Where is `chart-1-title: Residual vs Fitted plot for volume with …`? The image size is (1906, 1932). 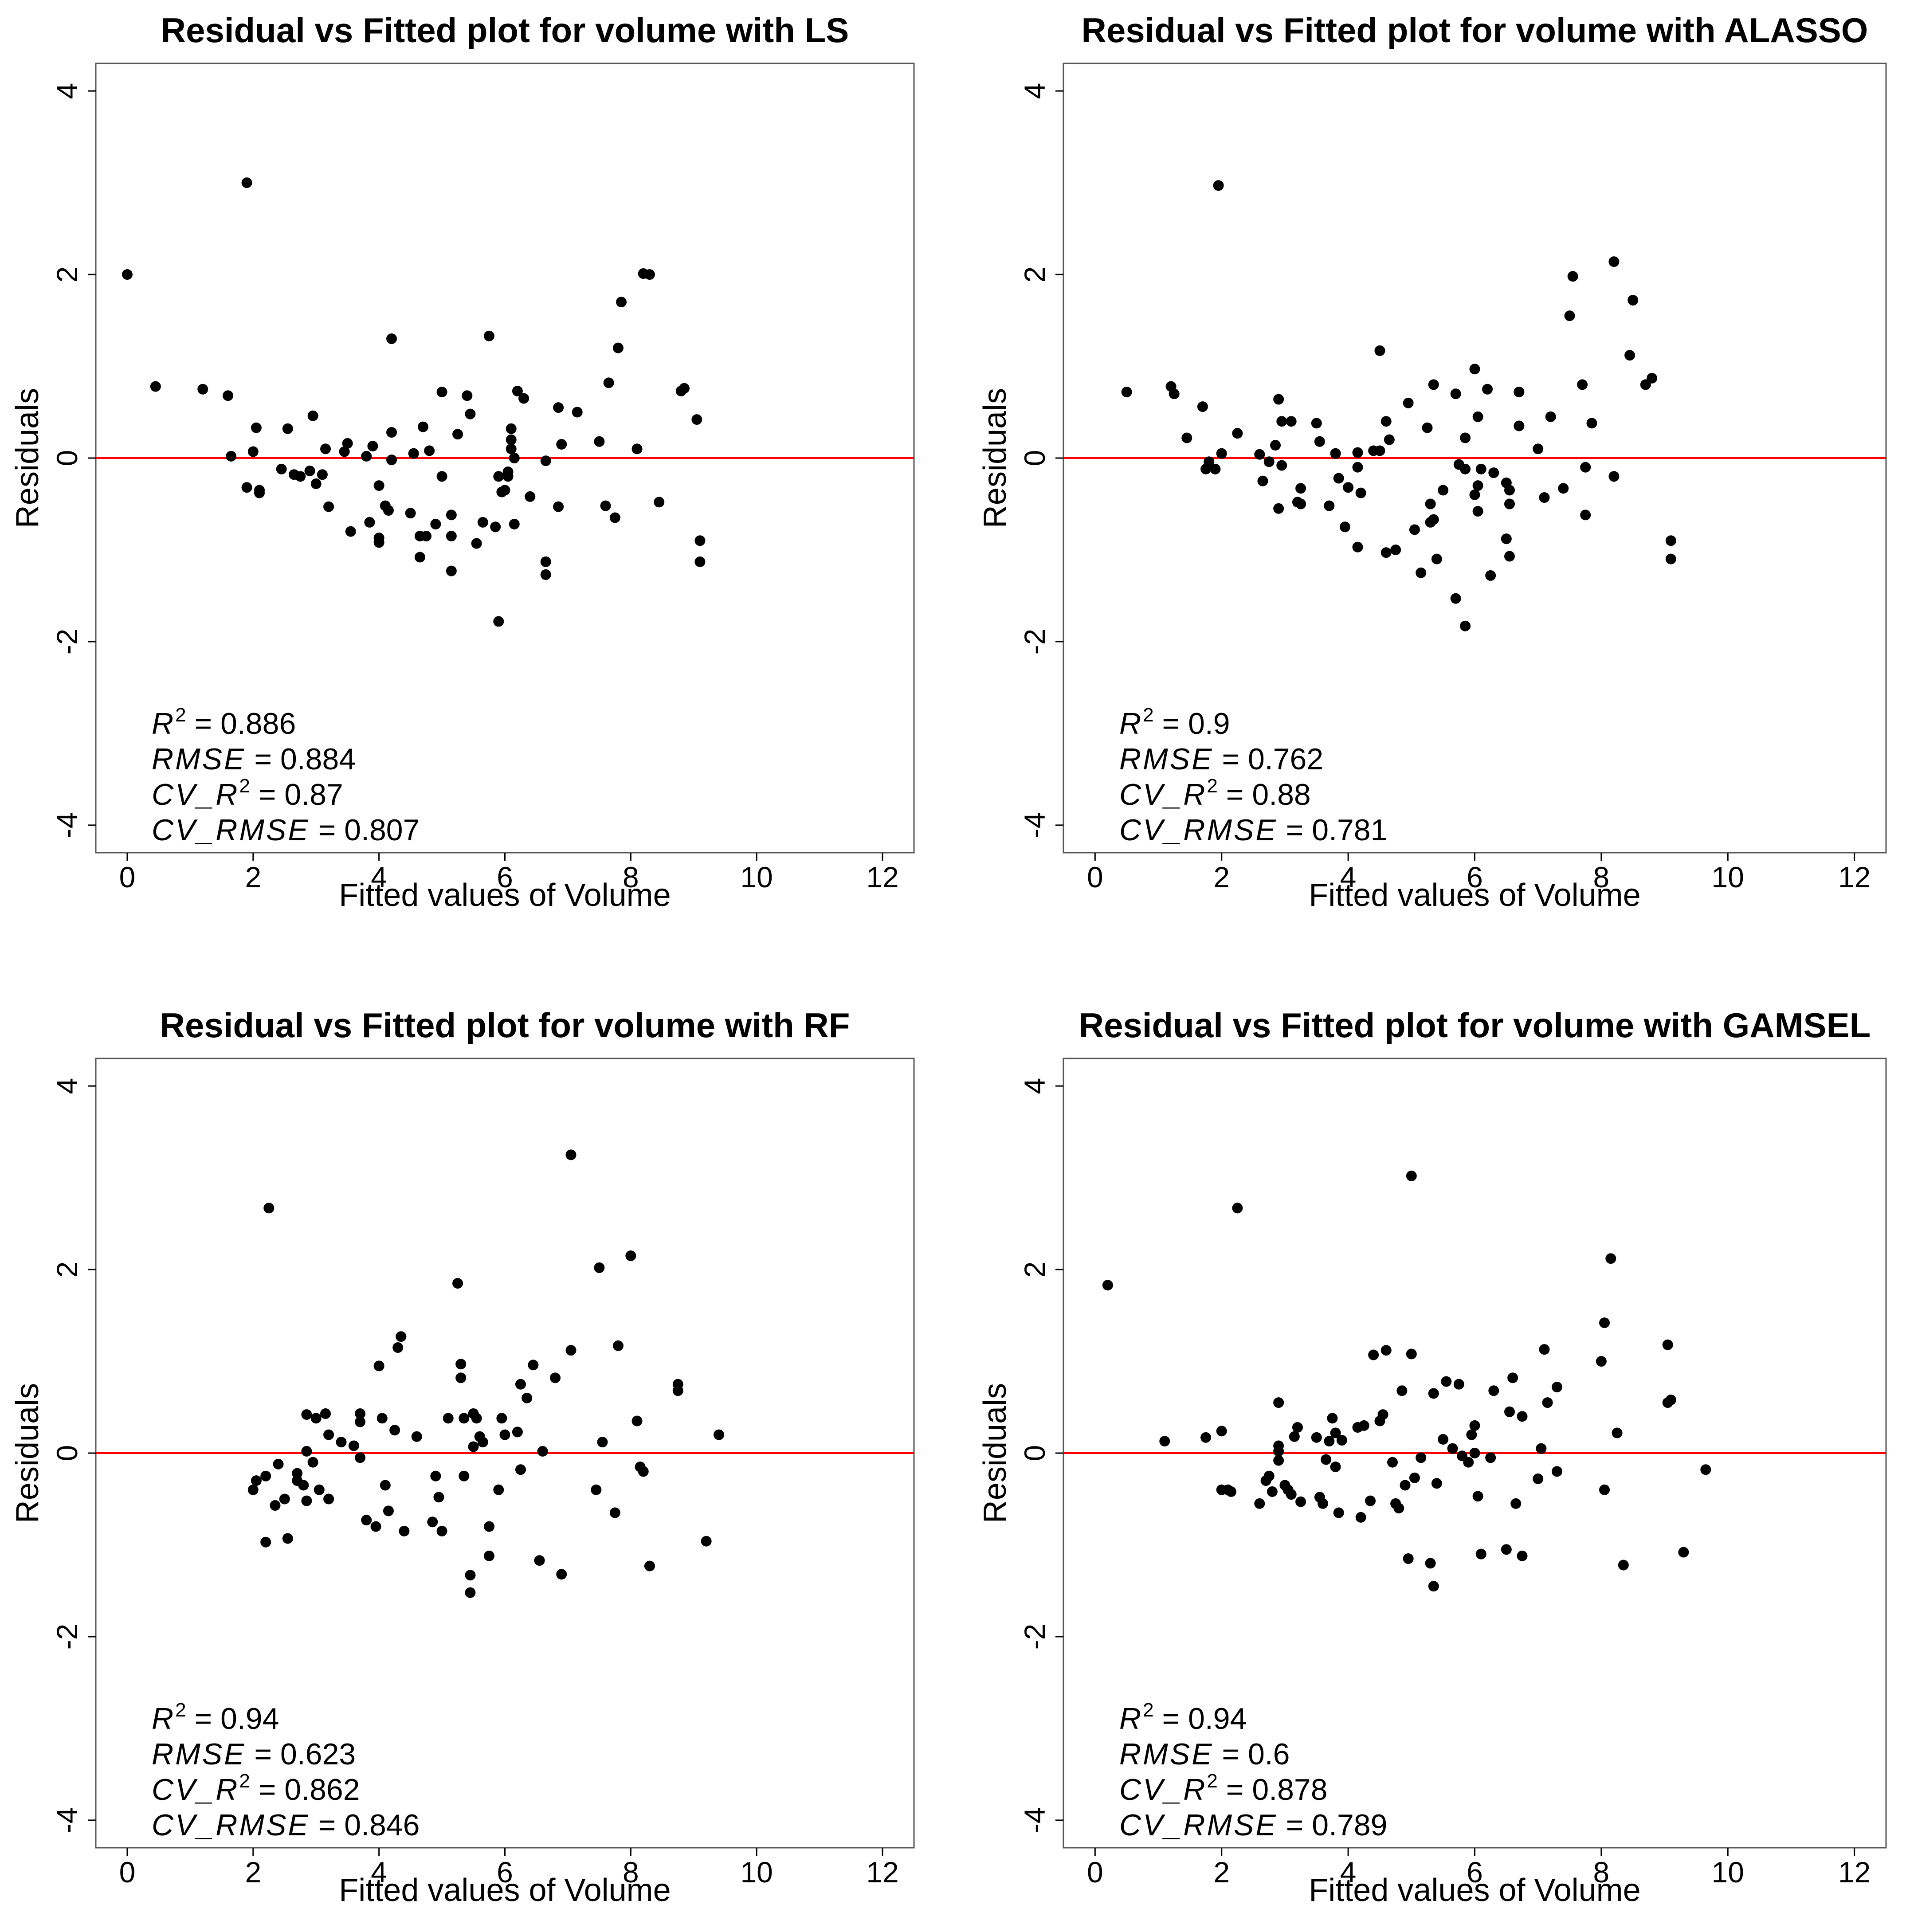
chart-1-title: Residual vs Fitted plot for volume with … is located at coordinates (505, 30).